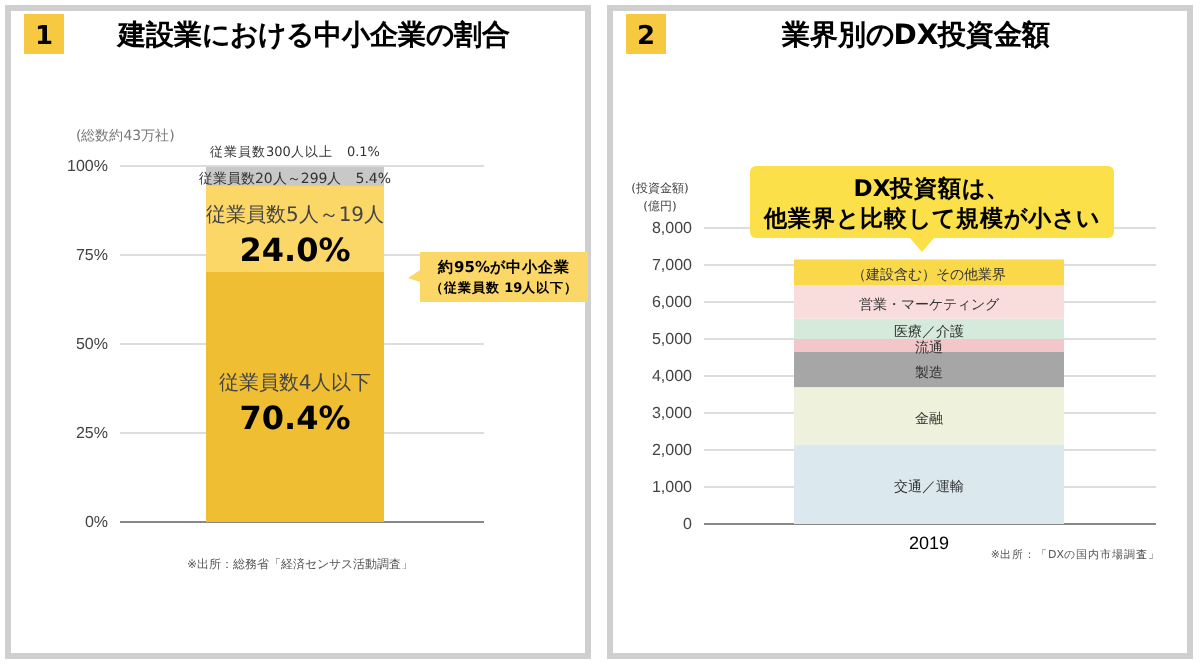 The width and height of the screenshot is (1200, 668). Describe the element at coordinates (295, 417) in the screenshot. I see `data-label: 70.4%` at that location.